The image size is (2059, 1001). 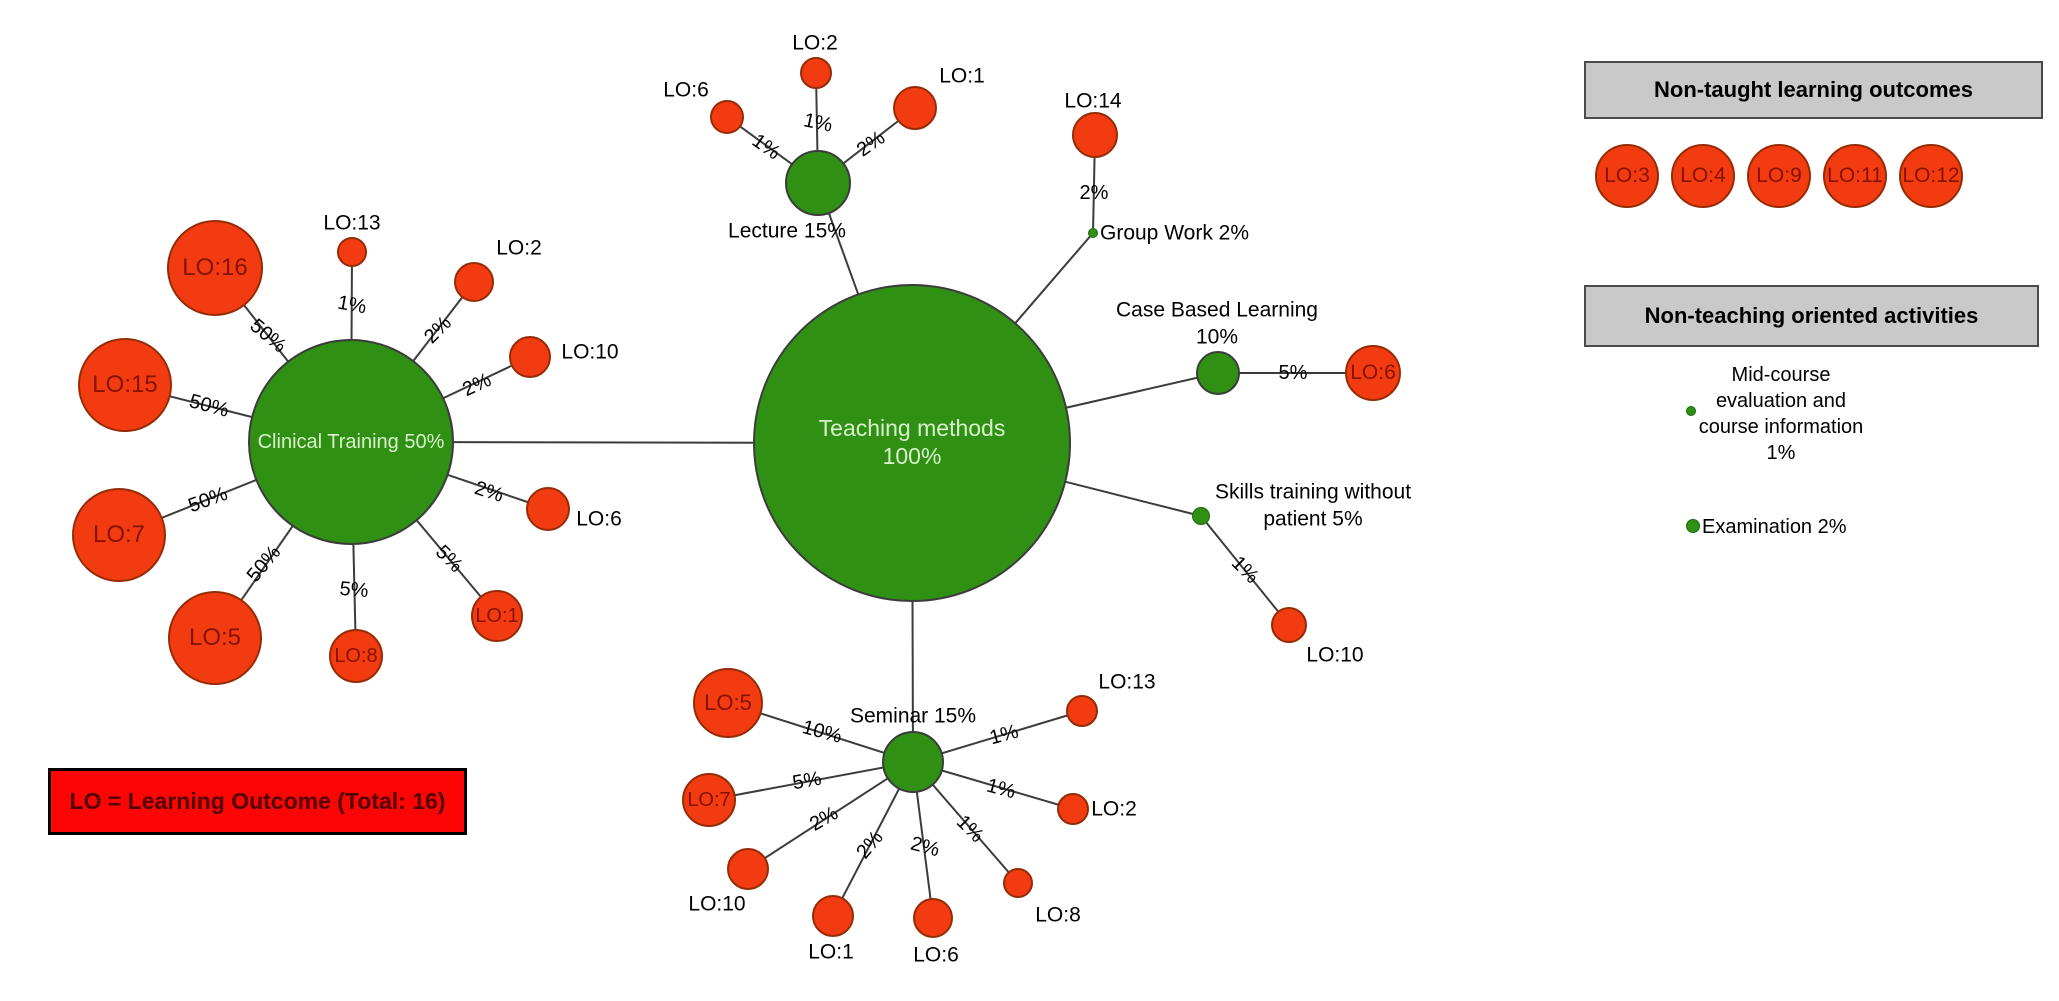 What do you see at coordinates (686, 90) in the screenshot?
I see `lo6-lecture-label: LO:6` at bounding box center [686, 90].